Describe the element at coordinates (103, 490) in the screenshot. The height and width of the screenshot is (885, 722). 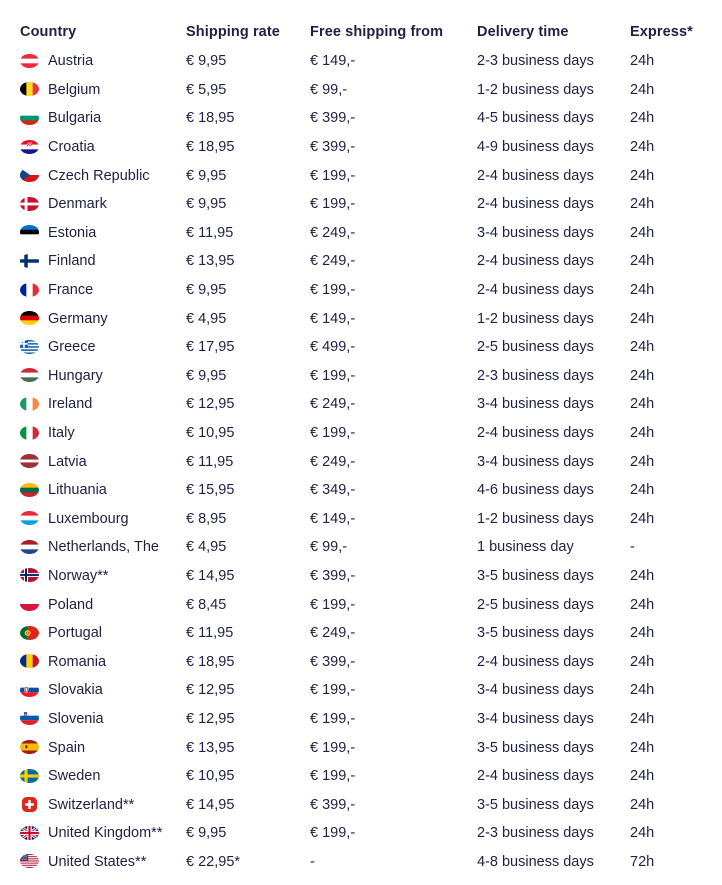
I see `country-cell: Lithuania` at that location.